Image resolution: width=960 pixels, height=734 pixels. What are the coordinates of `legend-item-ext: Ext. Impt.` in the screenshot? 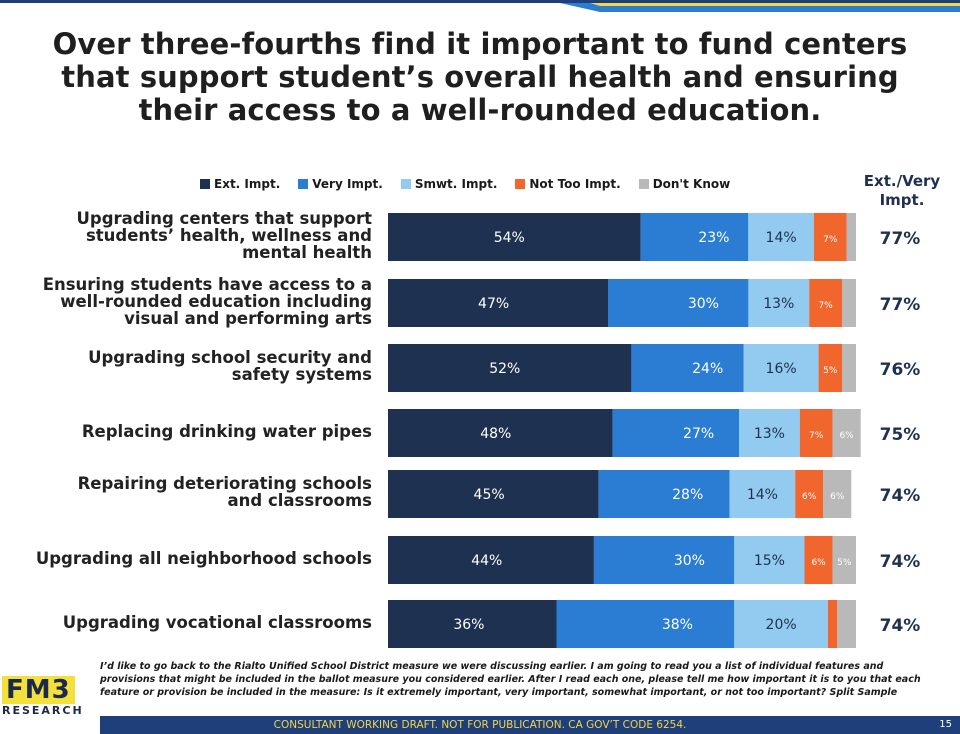 It's located at (240, 184).